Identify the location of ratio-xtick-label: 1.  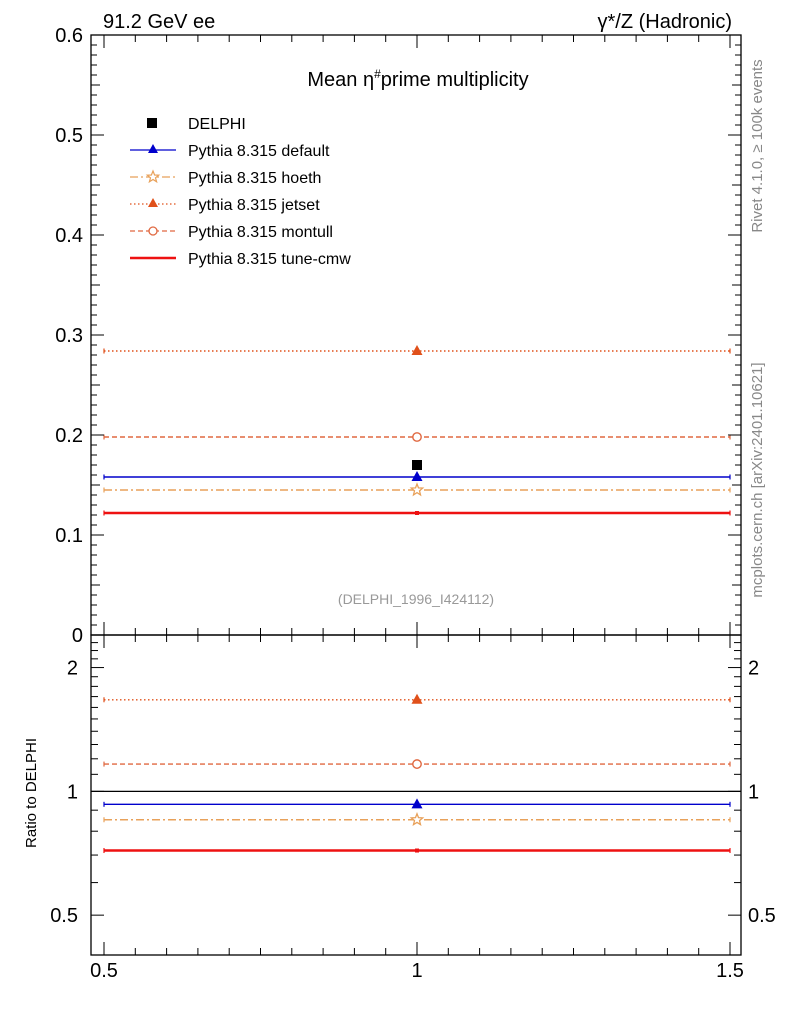
(416, 971).